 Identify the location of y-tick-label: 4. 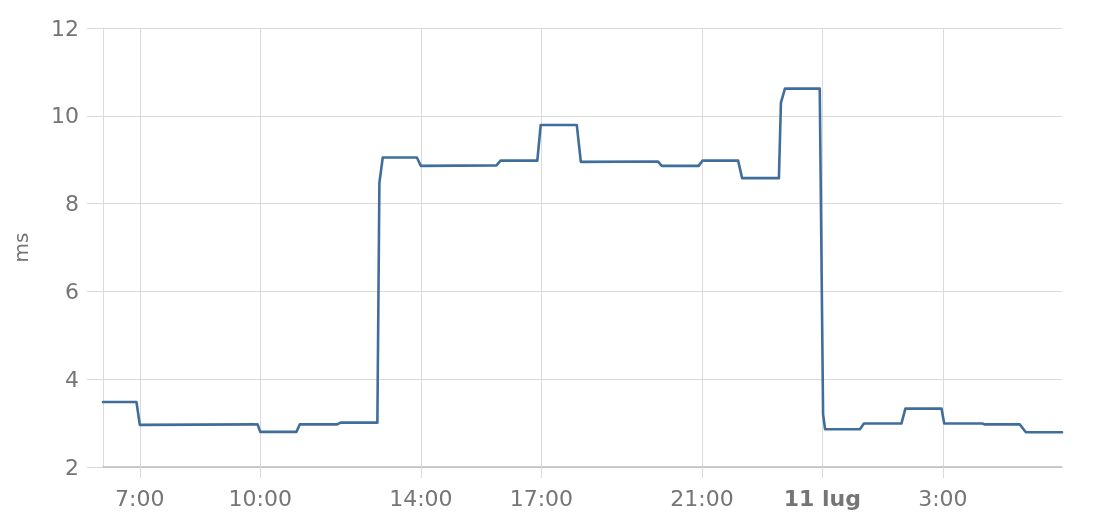
(72, 379).